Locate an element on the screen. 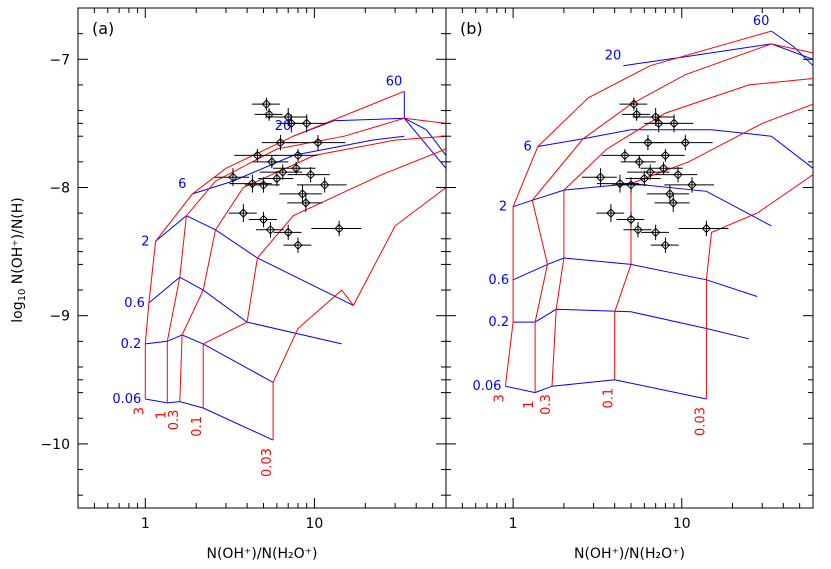 The image size is (831, 569). y-axis-label: log10 N(OH⁺)/N(H) is located at coordinates (19, 260).